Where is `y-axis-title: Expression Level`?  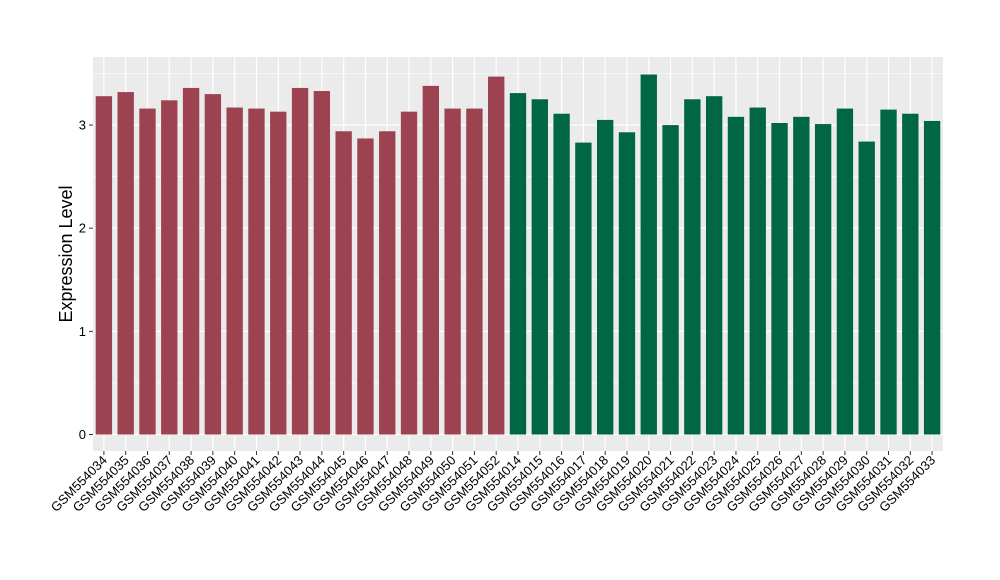 y-axis-title: Expression Level is located at coordinates (66, 253).